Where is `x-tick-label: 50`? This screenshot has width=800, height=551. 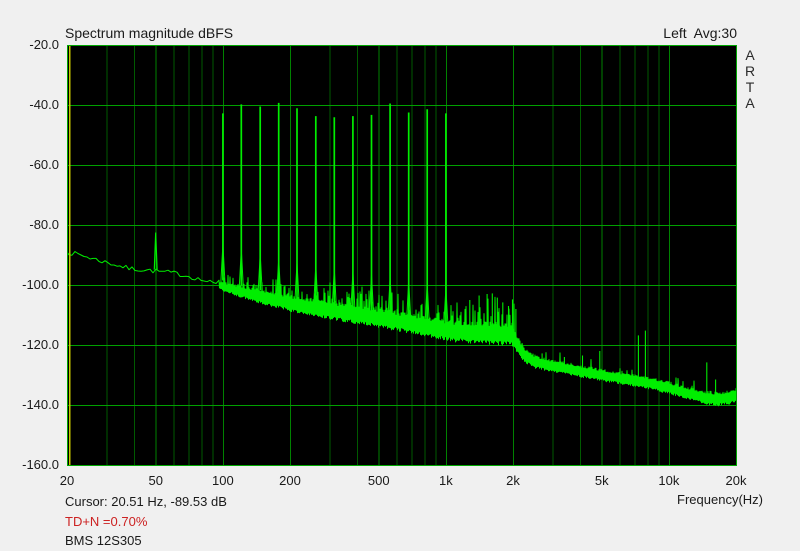
x-tick-label: 50 is located at coordinates (155, 480).